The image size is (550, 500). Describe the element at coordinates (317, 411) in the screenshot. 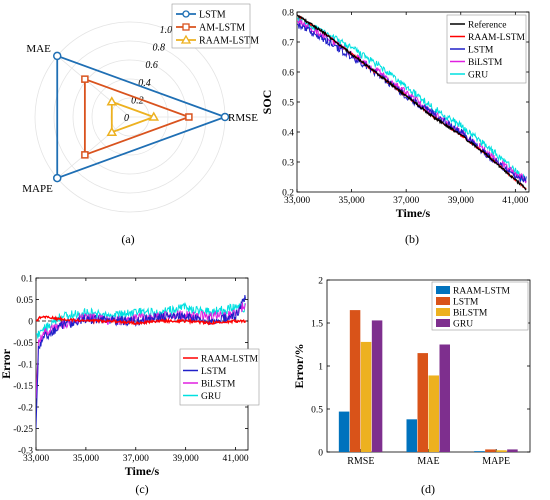

I see `y-tick-label: 0.5` at that location.